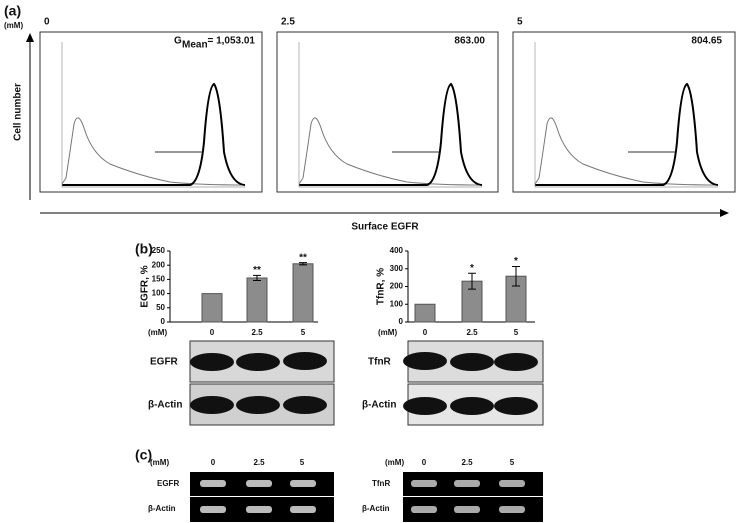 The width and height of the screenshot is (738, 523). I want to click on axis-label: Surface EGFR, so click(385, 227).